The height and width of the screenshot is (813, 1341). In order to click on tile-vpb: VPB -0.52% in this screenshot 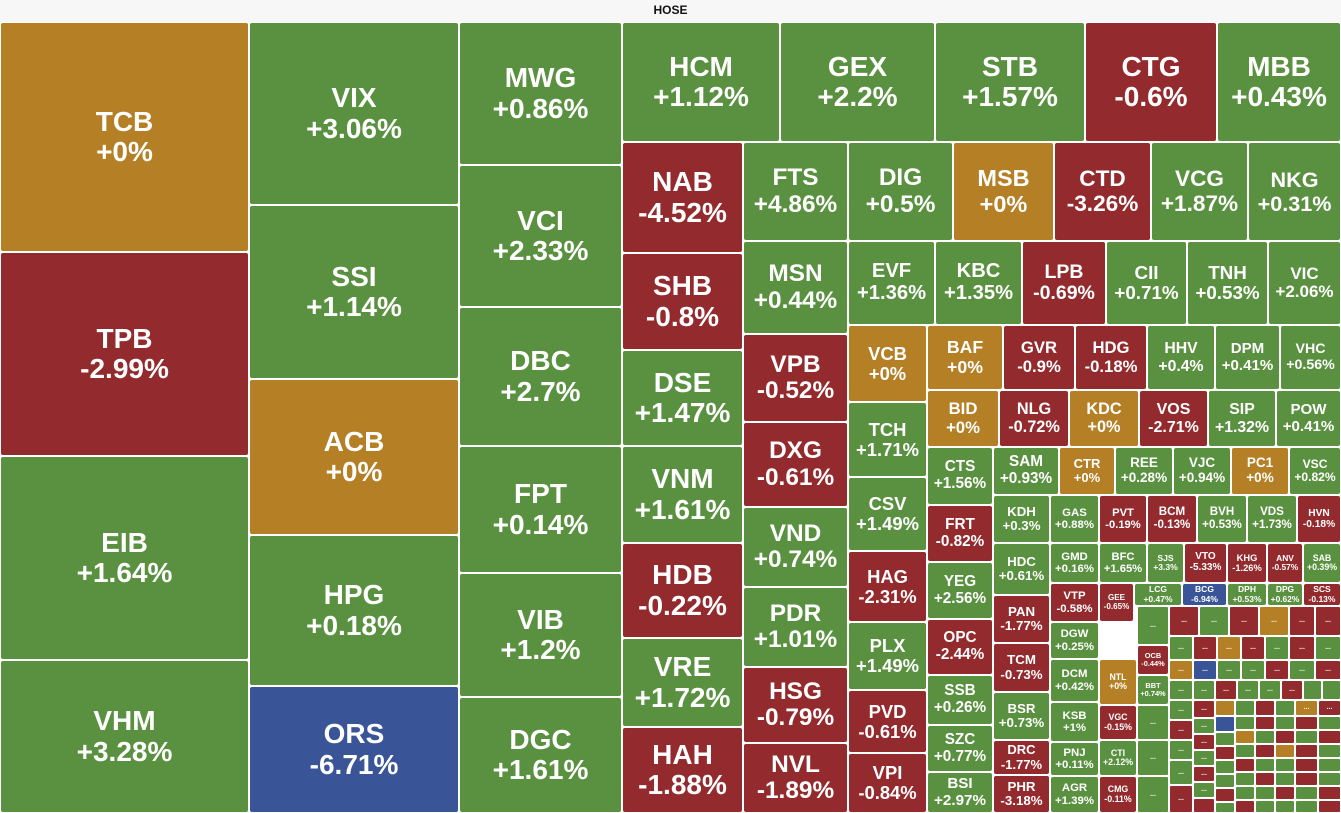, I will do `click(795, 378)`.